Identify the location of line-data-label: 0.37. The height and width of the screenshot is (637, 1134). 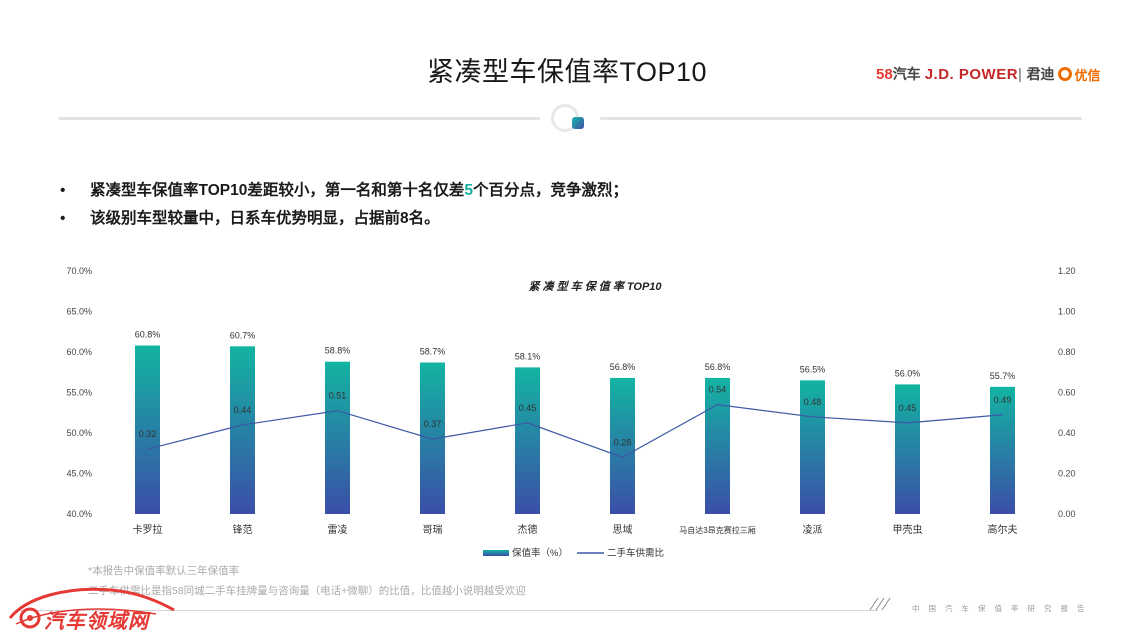
(433, 424).